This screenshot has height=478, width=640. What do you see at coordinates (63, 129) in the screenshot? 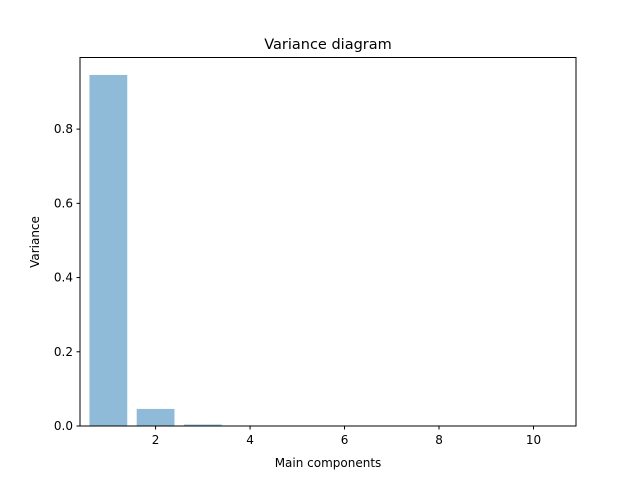
I see `y-tick-label-0.8: 0.8` at bounding box center [63, 129].